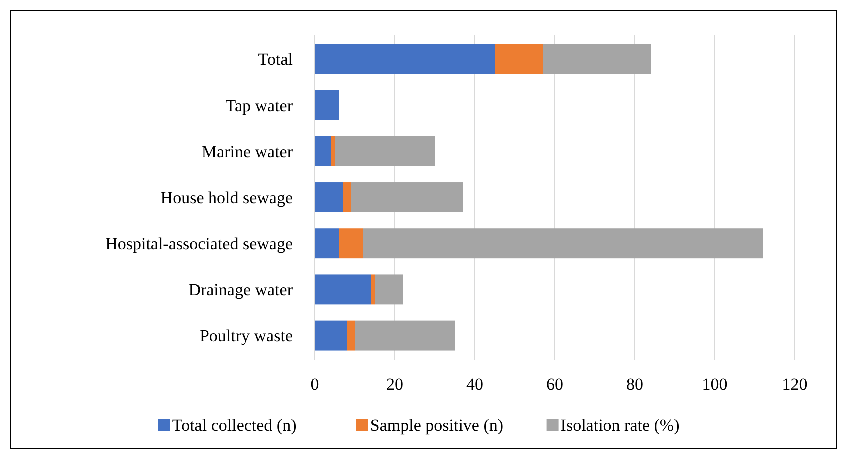 This screenshot has height=450, width=848. I want to click on y-tick-label: Total, so click(276, 60).